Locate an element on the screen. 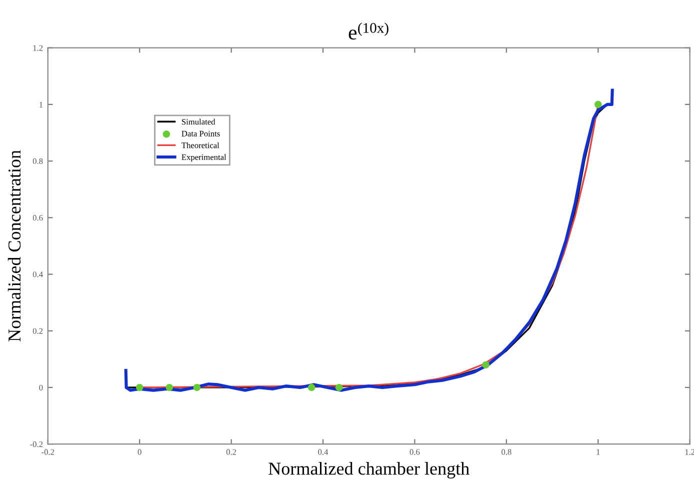  y-tick-label: 0.8 is located at coordinates (37, 161).